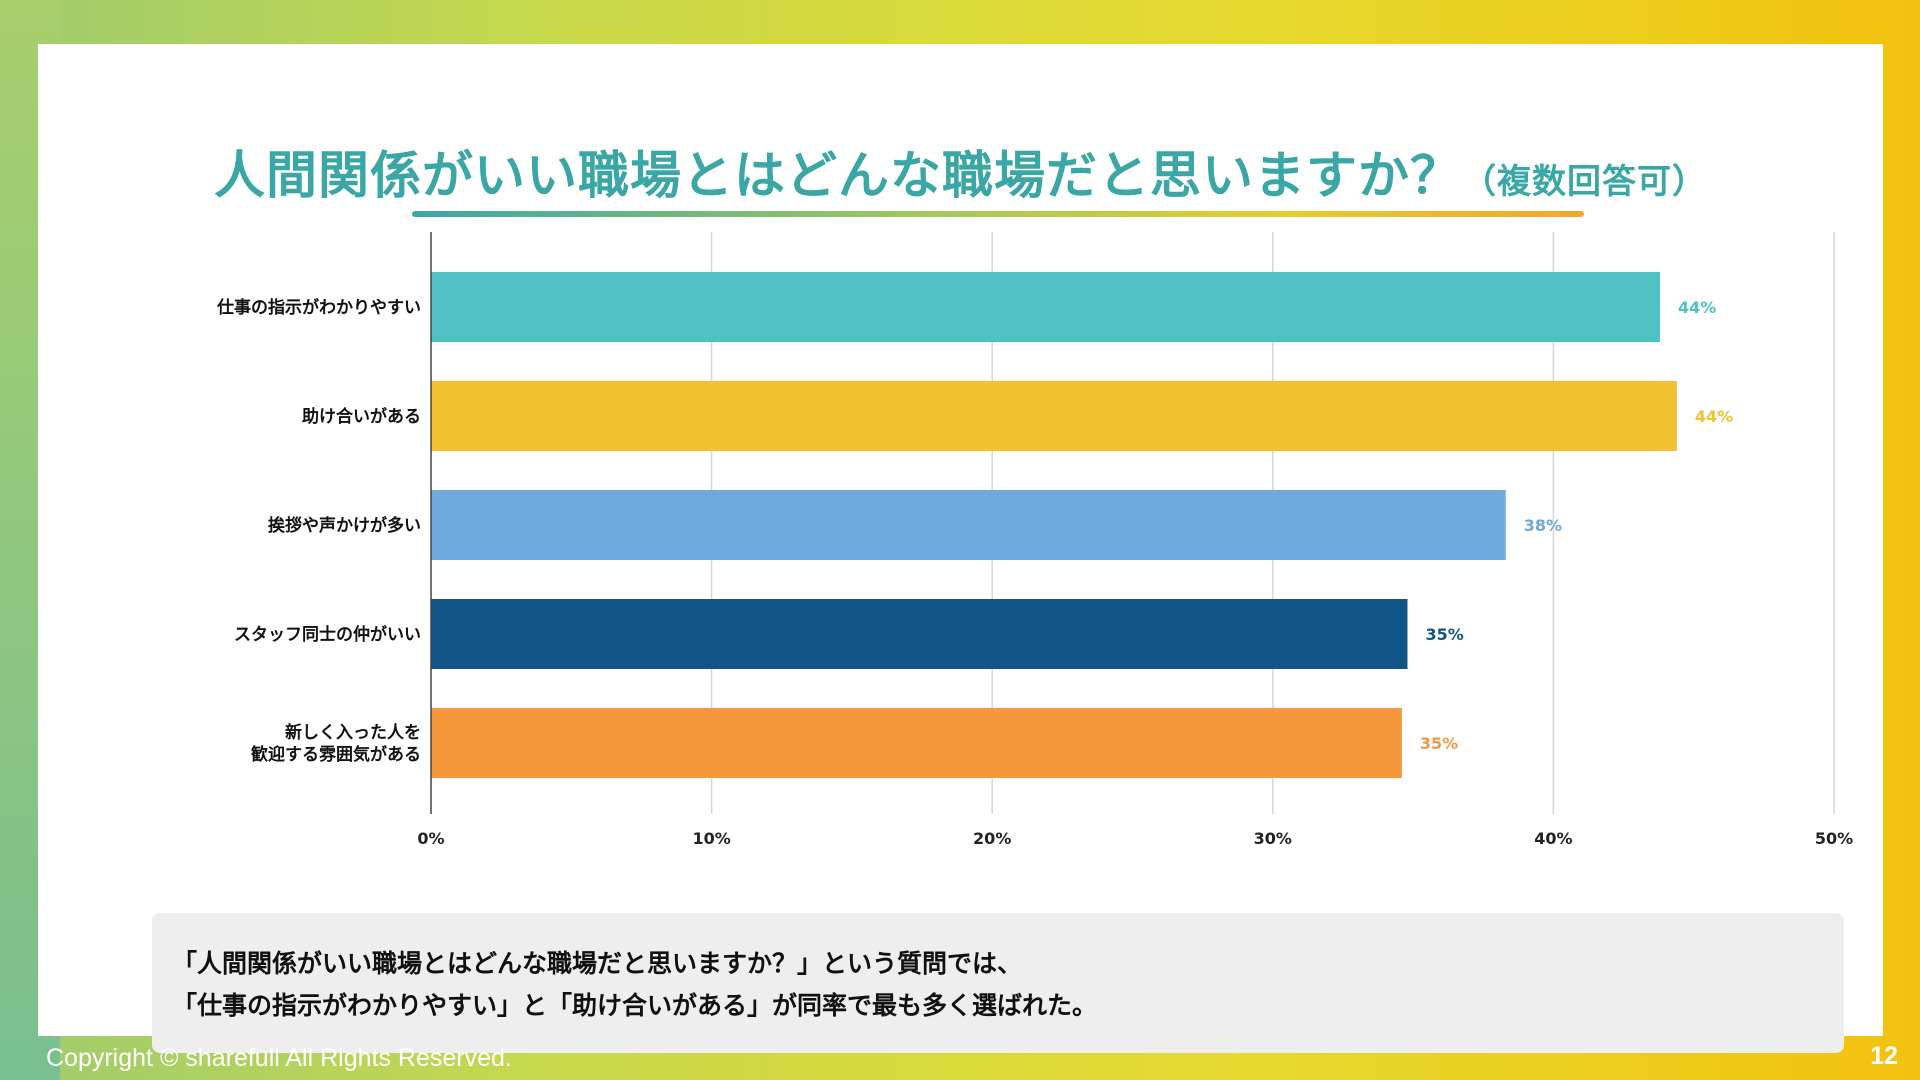 This screenshot has width=1920, height=1080. I want to click on slide-title: 人間関係がいい職場とはどんな職場だと思いますか？（複数回答可）, so click(960, 171).